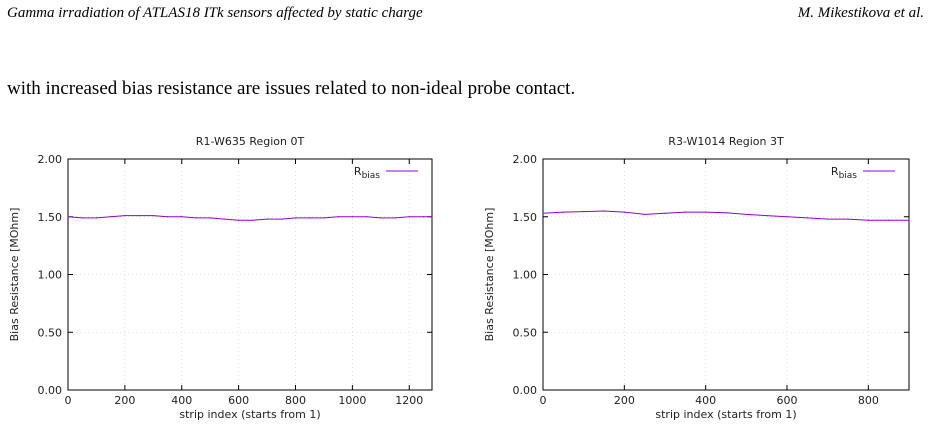 The height and width of the screenshot is (427, 930). Describe the element at coordinates (860, 13) in the screenshot. I see `running-header-authors: M. Mikestikova et al.` at that location.